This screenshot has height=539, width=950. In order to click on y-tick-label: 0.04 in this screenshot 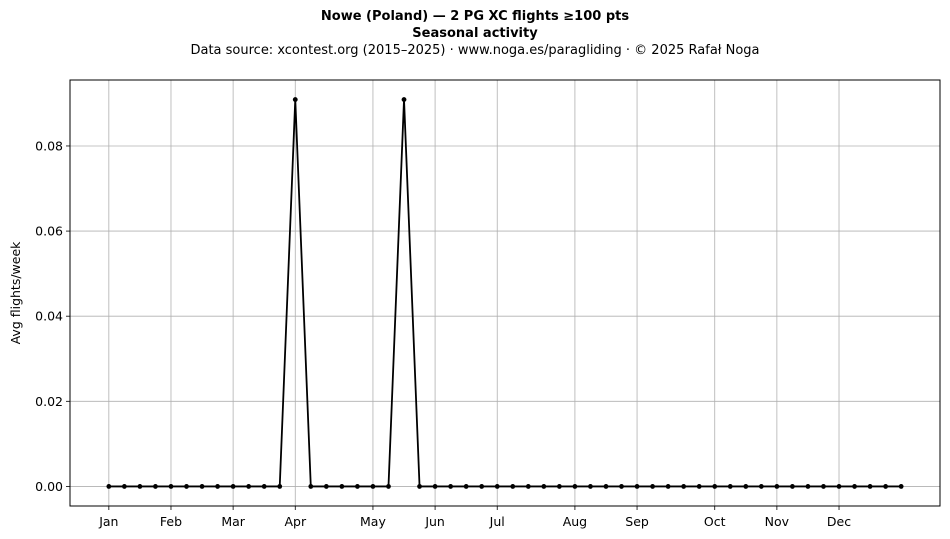, I will do `click(49, 316)`.